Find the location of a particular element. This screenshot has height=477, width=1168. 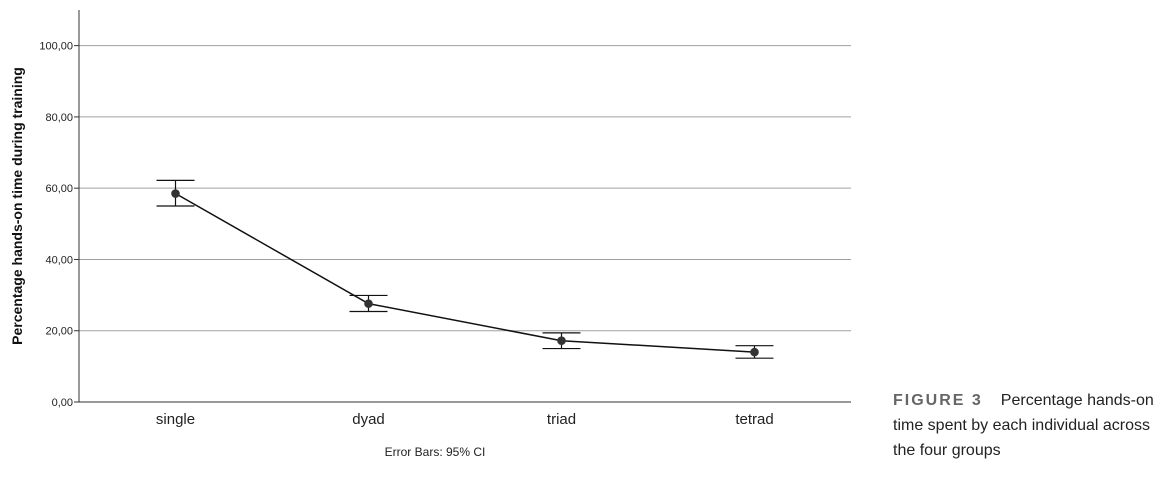

y-tick-label: 100,00 is located at coordinates (56, 47).